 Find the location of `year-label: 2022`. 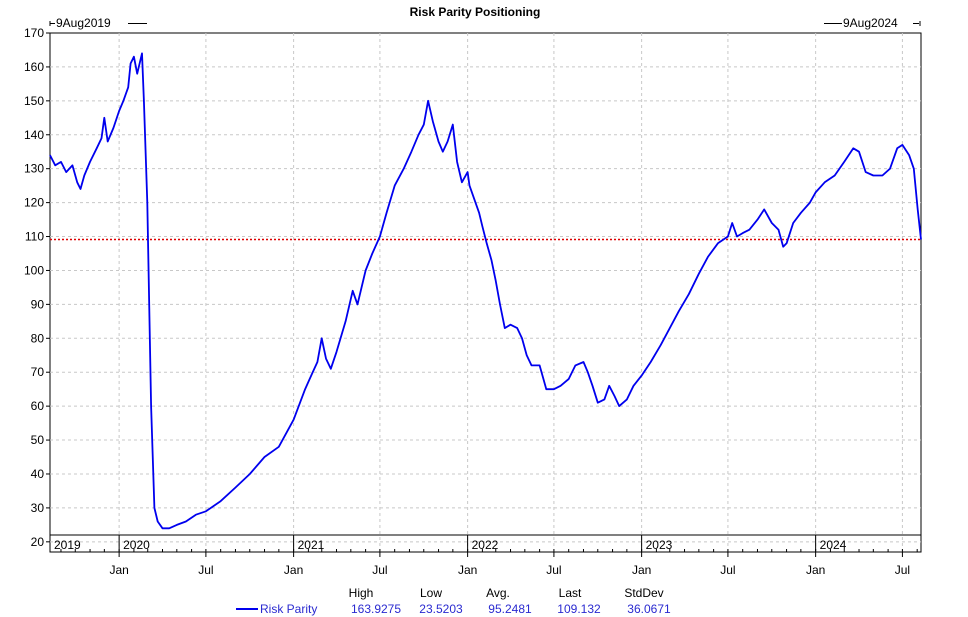

year-label: 2022 is located at coordinates (485, 545).